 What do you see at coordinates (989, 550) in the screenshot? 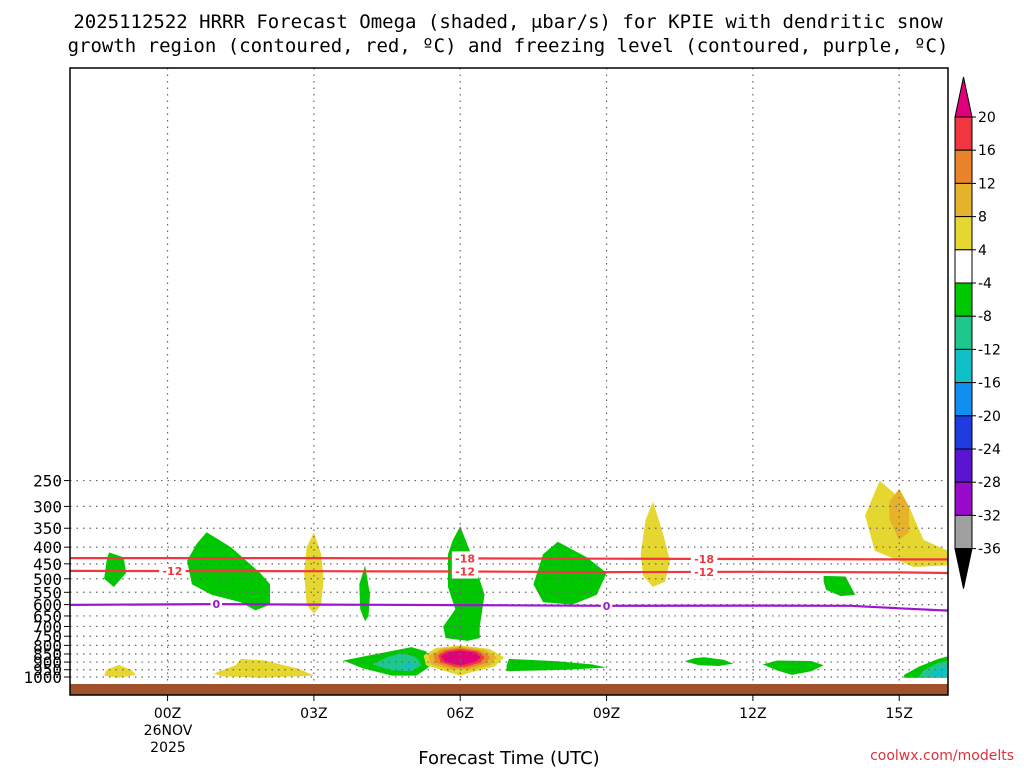
I see `colorbar-label-13: -36` at bounding box center [989, 550].